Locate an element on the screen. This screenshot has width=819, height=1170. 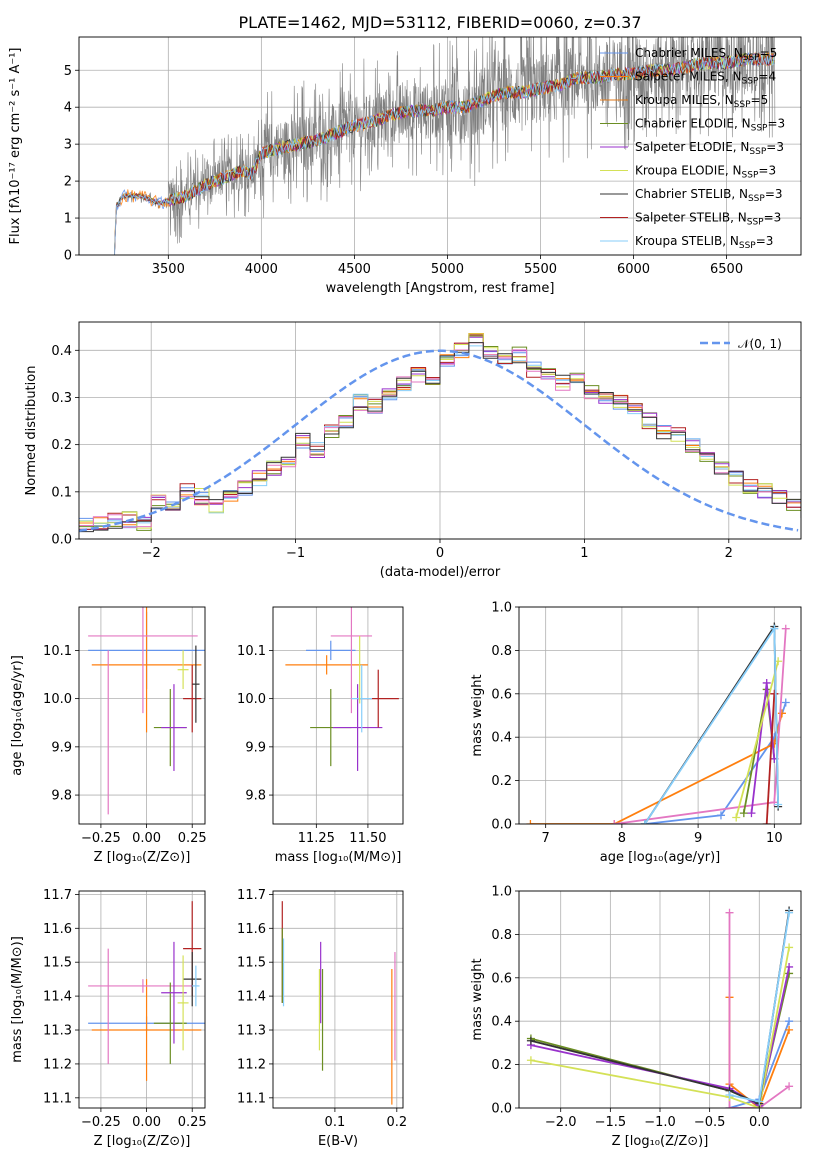
x-tick-label: 1 is located at coordinates (584, 553).